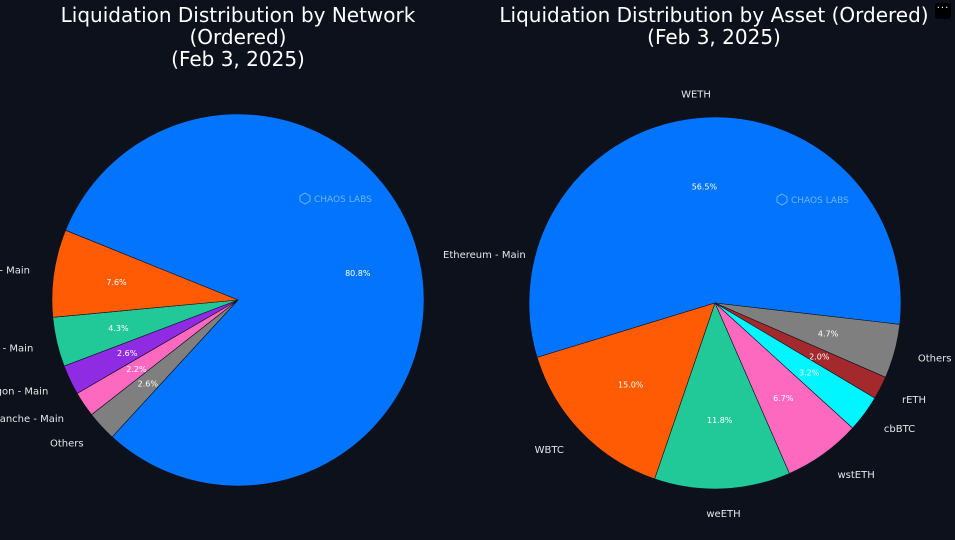 The height and width of the screenshot is (540, 955). What do you see at coordinates (828, 334) in the screenshot?
I see `asset-pct-label-others: 4.7%` at bounding box center [828, 334].